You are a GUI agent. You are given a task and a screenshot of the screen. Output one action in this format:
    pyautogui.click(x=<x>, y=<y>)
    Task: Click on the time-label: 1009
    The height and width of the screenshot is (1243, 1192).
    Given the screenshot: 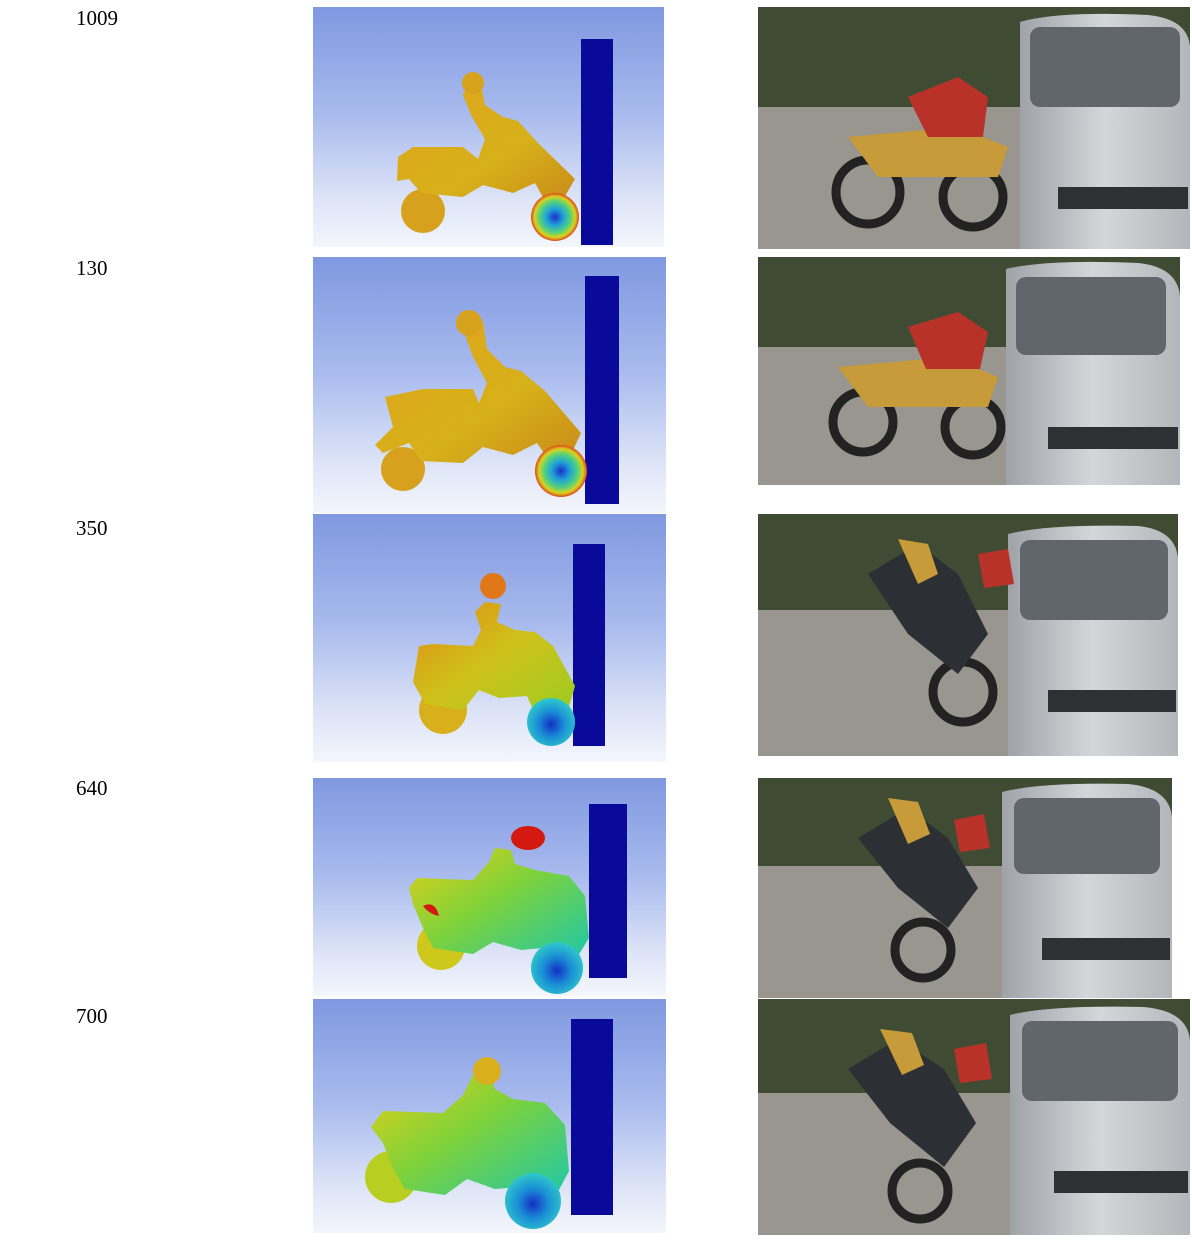 What is the action you would take?
    pyautogui.click(x=97, y=18)
    